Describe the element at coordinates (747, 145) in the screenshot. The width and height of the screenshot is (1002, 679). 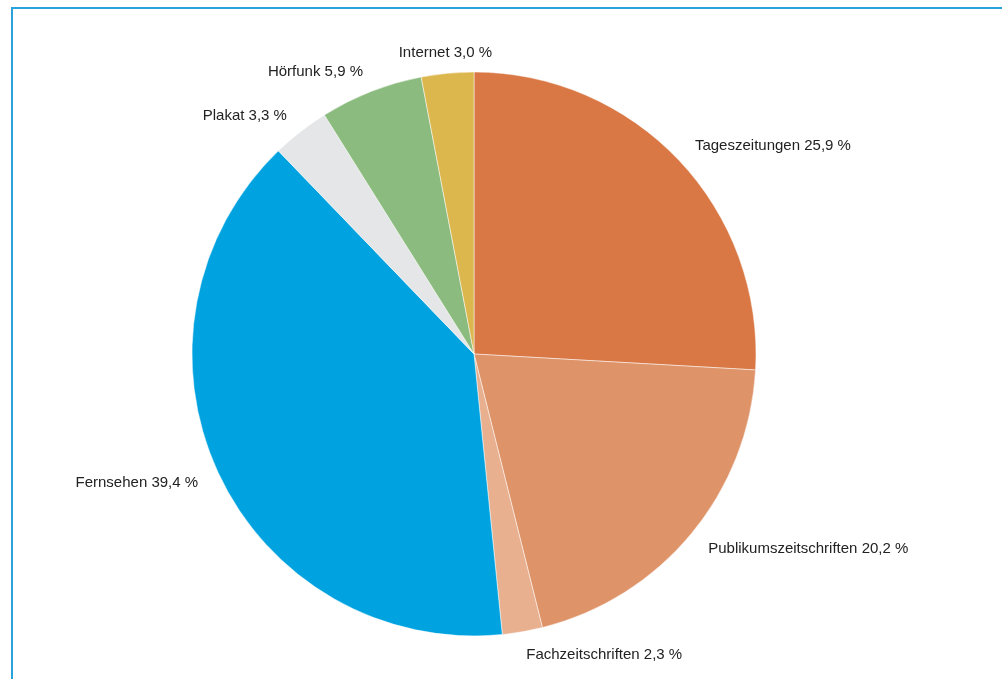
I see `slice-label: Tageszeitungen` at that location.